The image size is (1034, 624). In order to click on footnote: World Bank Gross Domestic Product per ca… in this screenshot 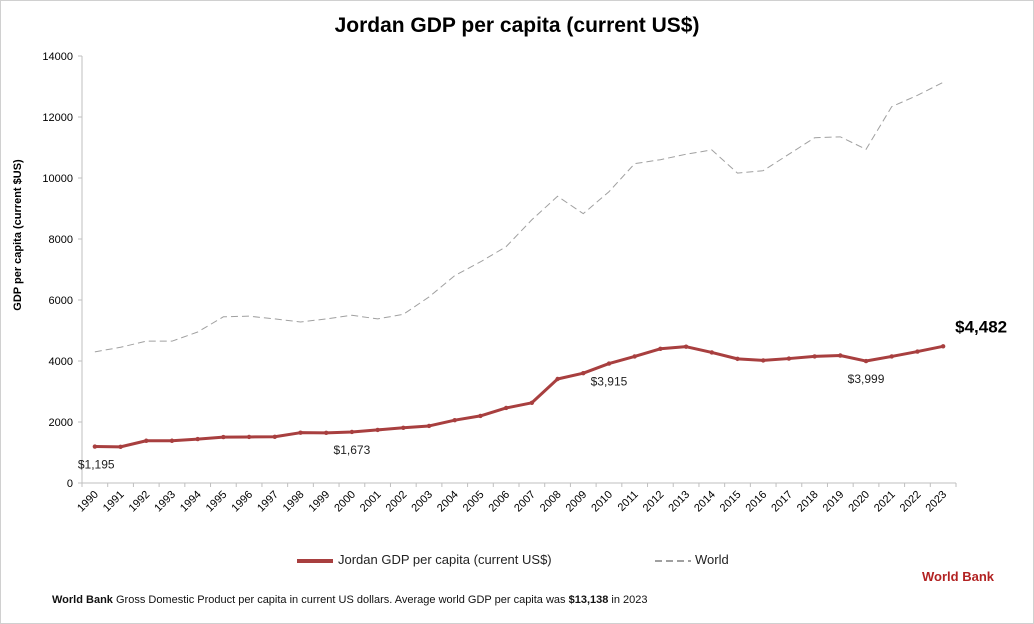, I will do `click(350, 600)`.